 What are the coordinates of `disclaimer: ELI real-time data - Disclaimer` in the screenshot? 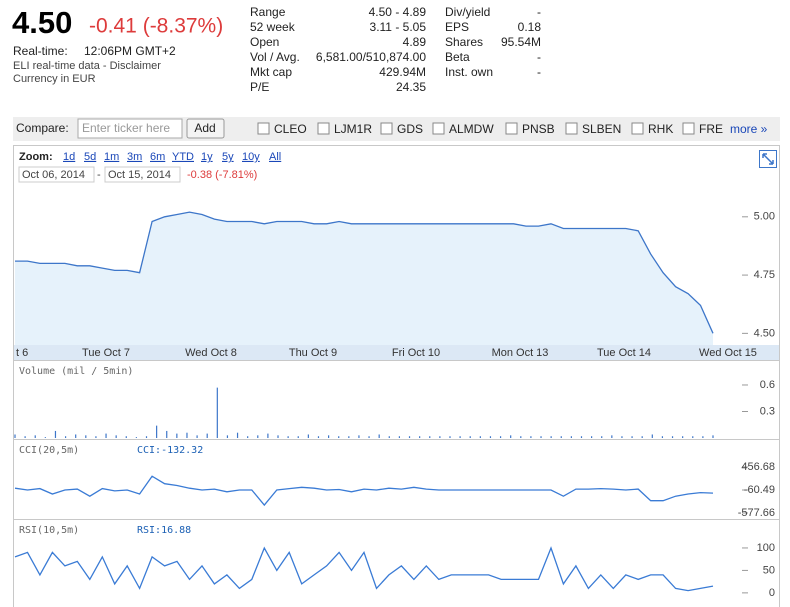 It's located at (87, 66).